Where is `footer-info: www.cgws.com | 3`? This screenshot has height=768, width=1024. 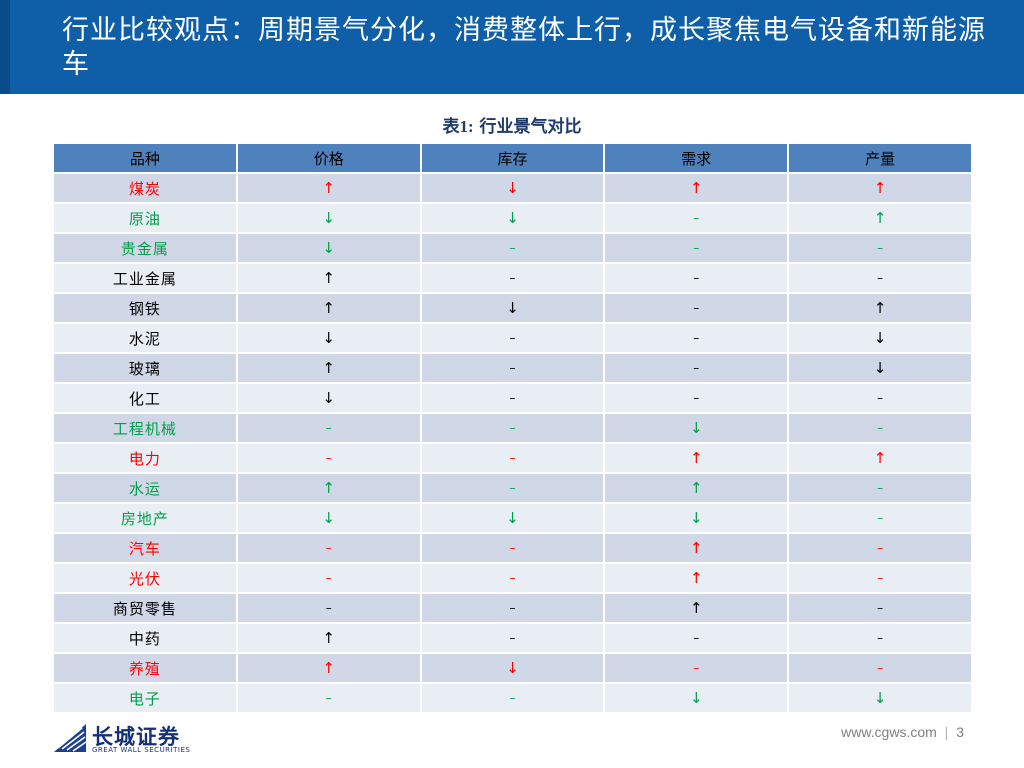
footer-info: www.cgws.com | 3 is located at coordinates (902, 732).